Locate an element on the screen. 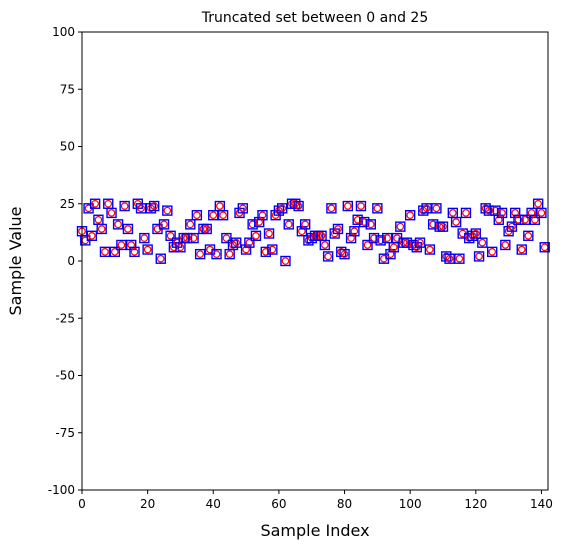 The image size is (564, 550). x-tick-label: 100 is located at coordinates (410, 504).